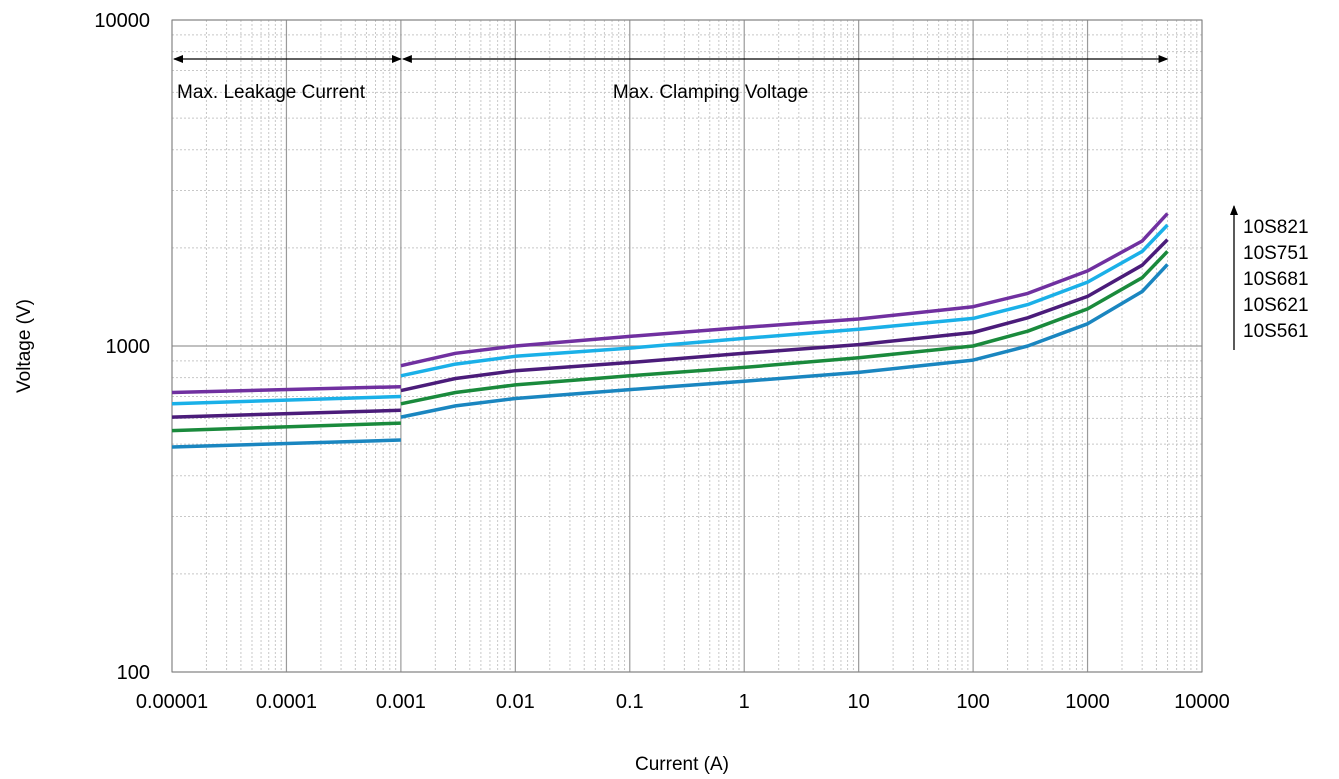 This screenshot has width=1339, height=779. What do you see at coordinates (515, 702) in the screenshot?
I see `x-tick-label: 0.01` at bounding box center [515, 702].